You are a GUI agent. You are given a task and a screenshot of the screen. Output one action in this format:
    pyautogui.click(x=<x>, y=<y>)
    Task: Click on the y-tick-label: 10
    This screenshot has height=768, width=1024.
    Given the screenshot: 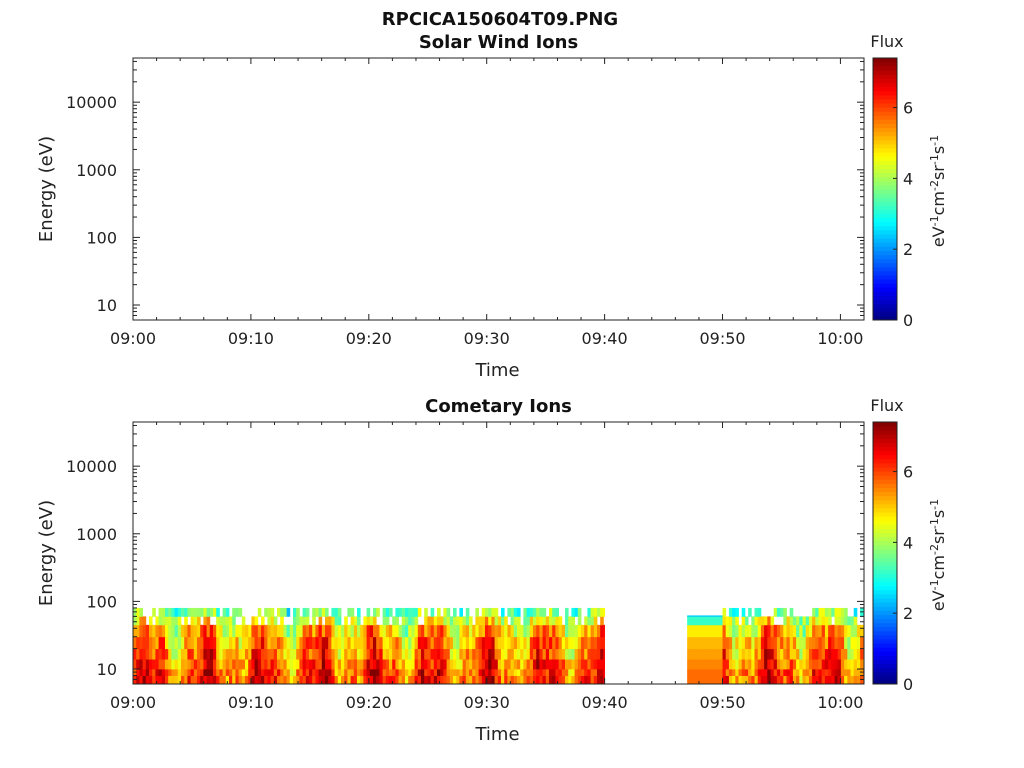 What is the action you would take?
    pyautogui.click(x=107, y=669)
    